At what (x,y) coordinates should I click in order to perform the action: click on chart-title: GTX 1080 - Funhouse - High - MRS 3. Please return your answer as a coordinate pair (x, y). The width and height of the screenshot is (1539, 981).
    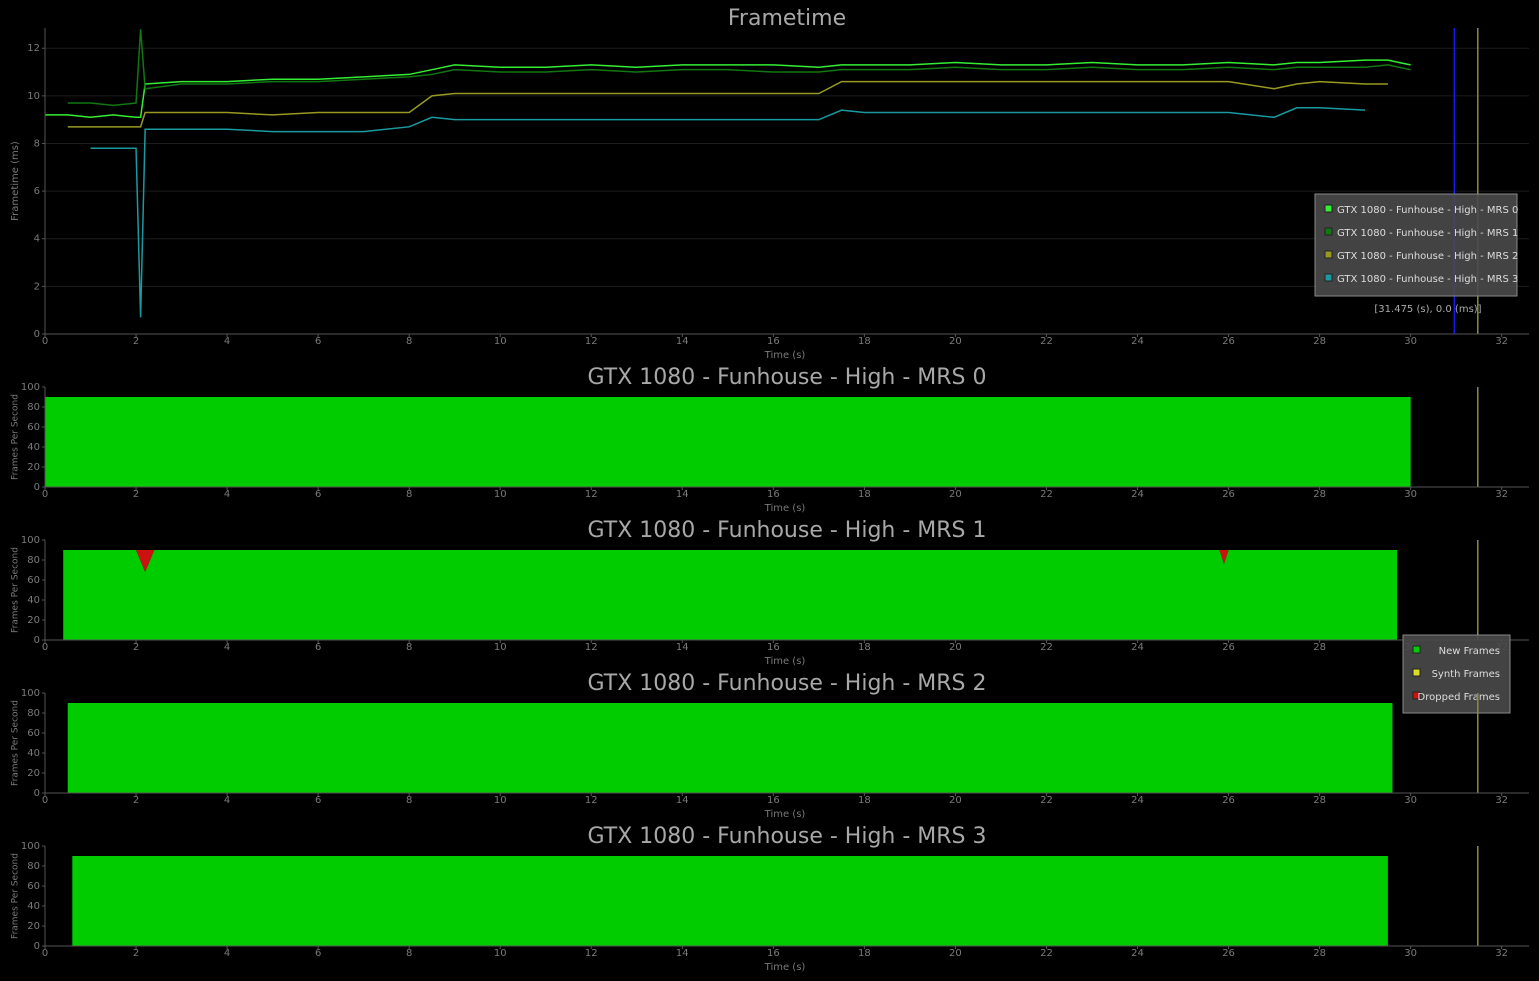
    Looking at the image, I should click on (787, 836).